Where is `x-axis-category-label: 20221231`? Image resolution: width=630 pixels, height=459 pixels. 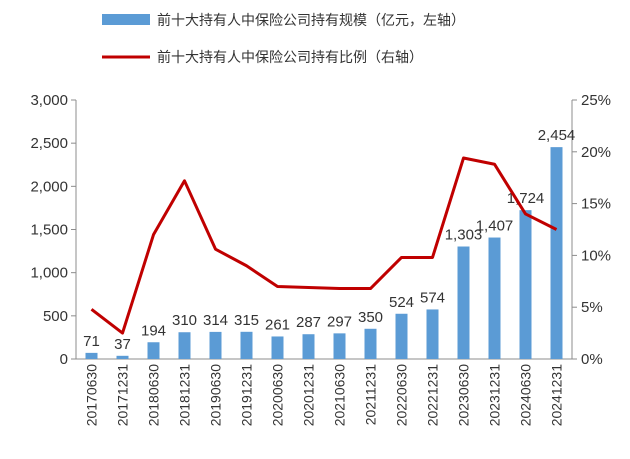
x-axis-category-label: 20221231 is located at coordinates (433, 395).